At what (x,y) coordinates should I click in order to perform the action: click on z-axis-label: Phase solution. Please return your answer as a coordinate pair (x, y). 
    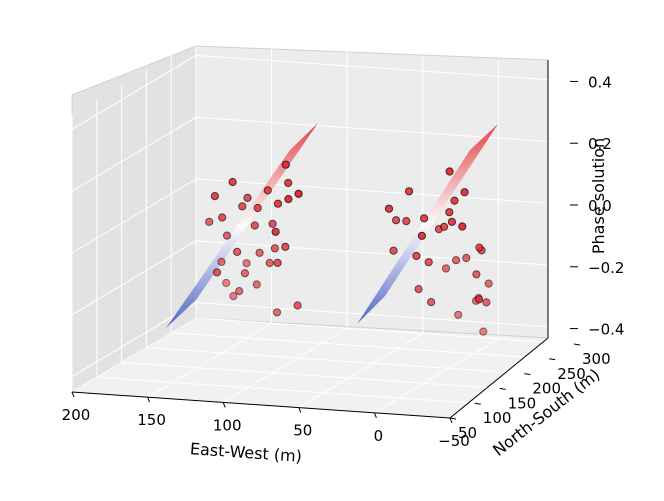
    Looking at the image, I should click on (598, 196).